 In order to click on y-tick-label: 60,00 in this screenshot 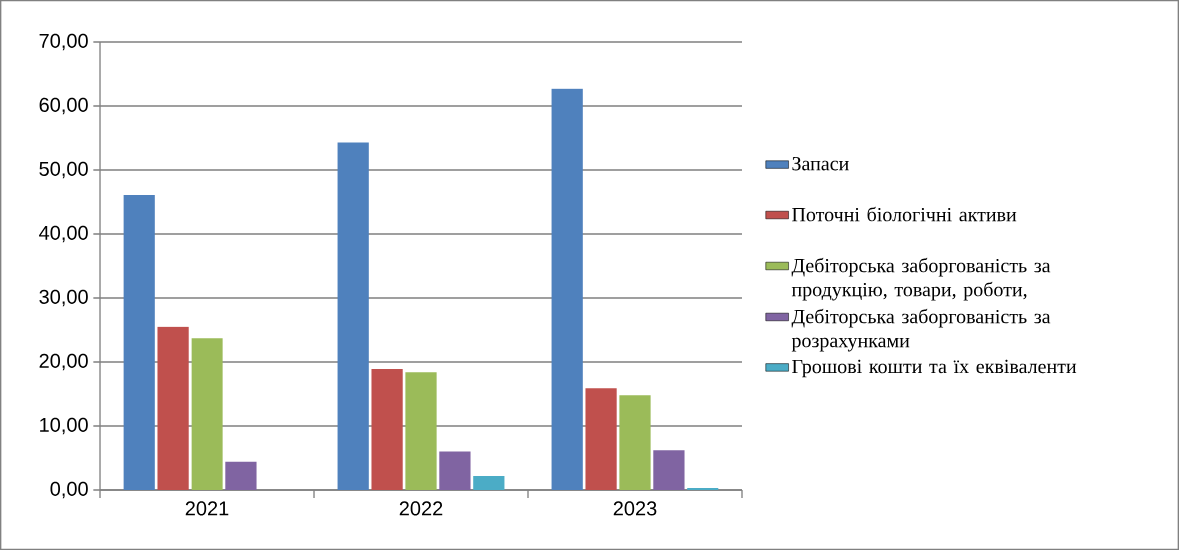, I will do `click(63, 106)`.